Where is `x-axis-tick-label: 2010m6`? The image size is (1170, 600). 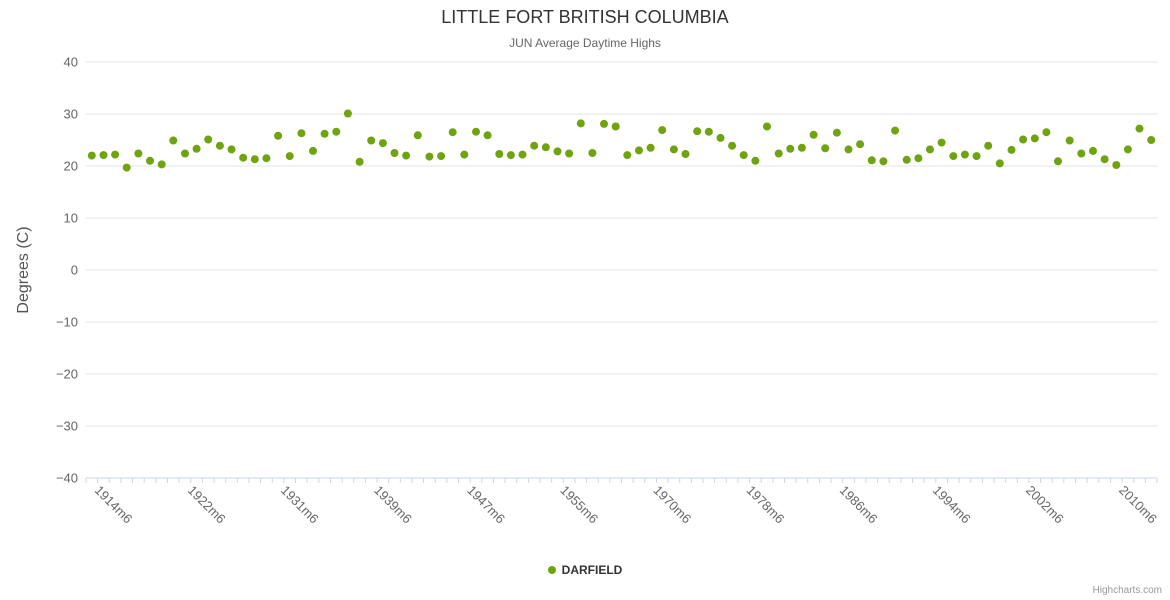 x-axis-tick-label: 2010m6 is located at coordinates (1138, 505).